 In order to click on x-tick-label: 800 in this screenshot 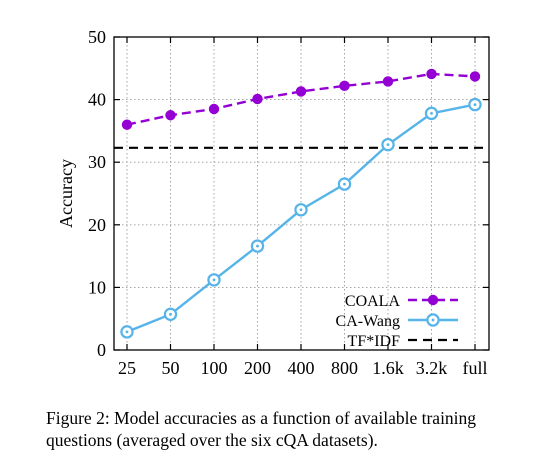, I will do `click(344, 368)`.